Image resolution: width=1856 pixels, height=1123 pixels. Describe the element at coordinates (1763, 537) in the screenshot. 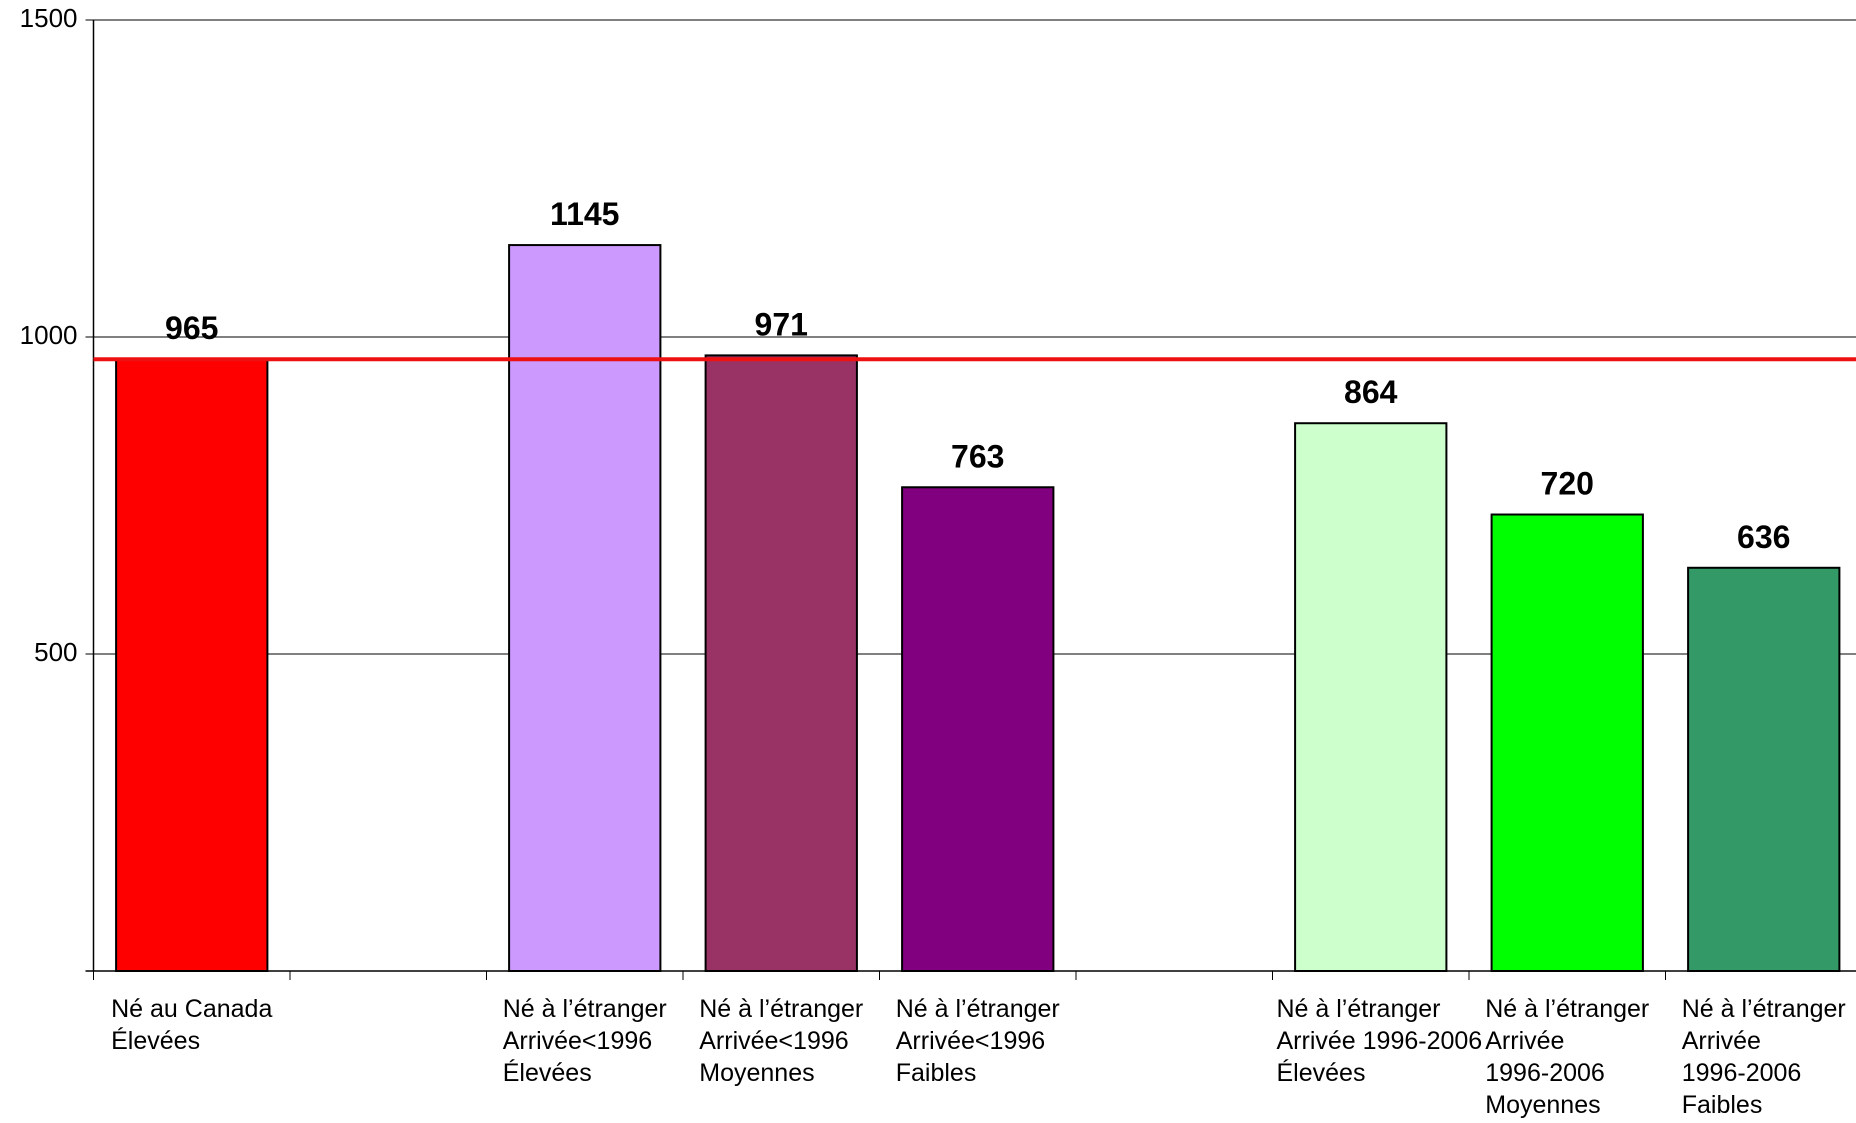

I see `value-label: 636` at that location.